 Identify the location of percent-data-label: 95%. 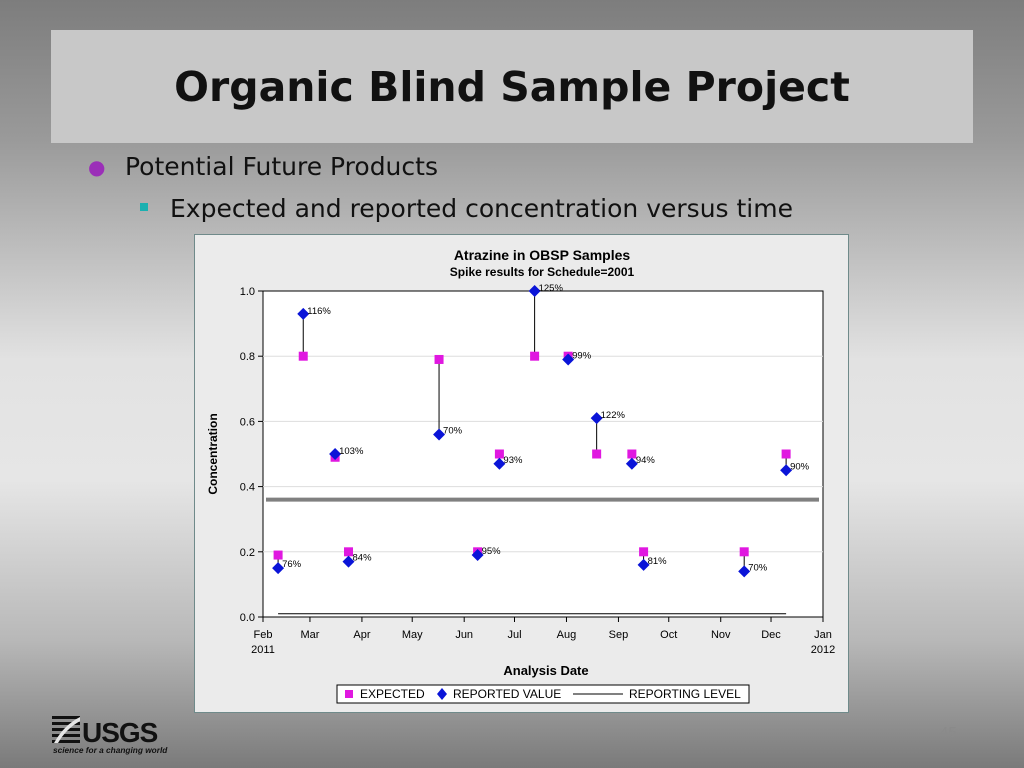
(492, 551).